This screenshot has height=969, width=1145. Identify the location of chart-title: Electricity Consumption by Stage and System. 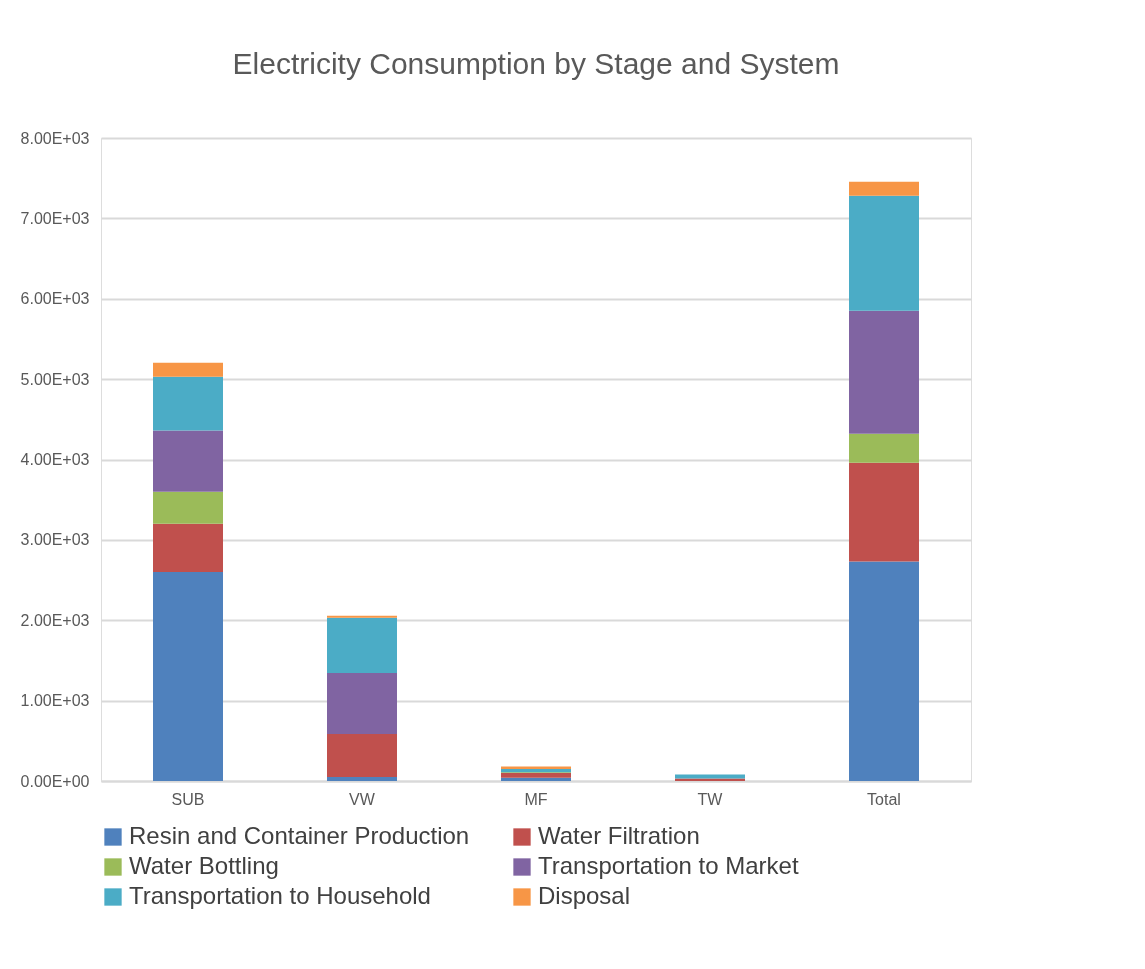
(536, 63).